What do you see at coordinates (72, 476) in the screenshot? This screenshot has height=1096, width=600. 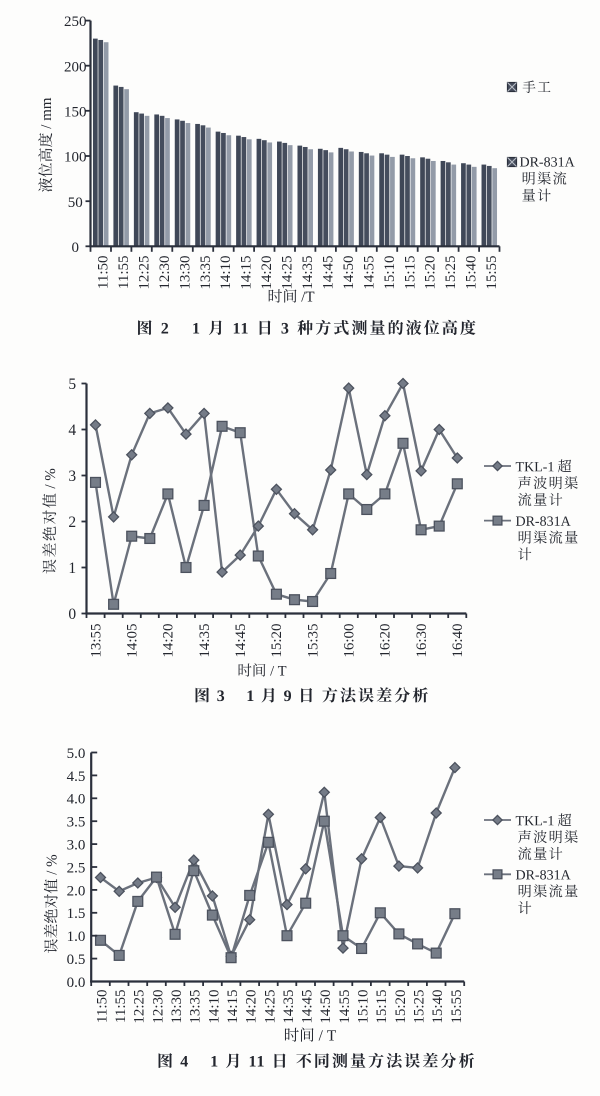 I see `svg-text: 3` at bounding box center [72, 476].